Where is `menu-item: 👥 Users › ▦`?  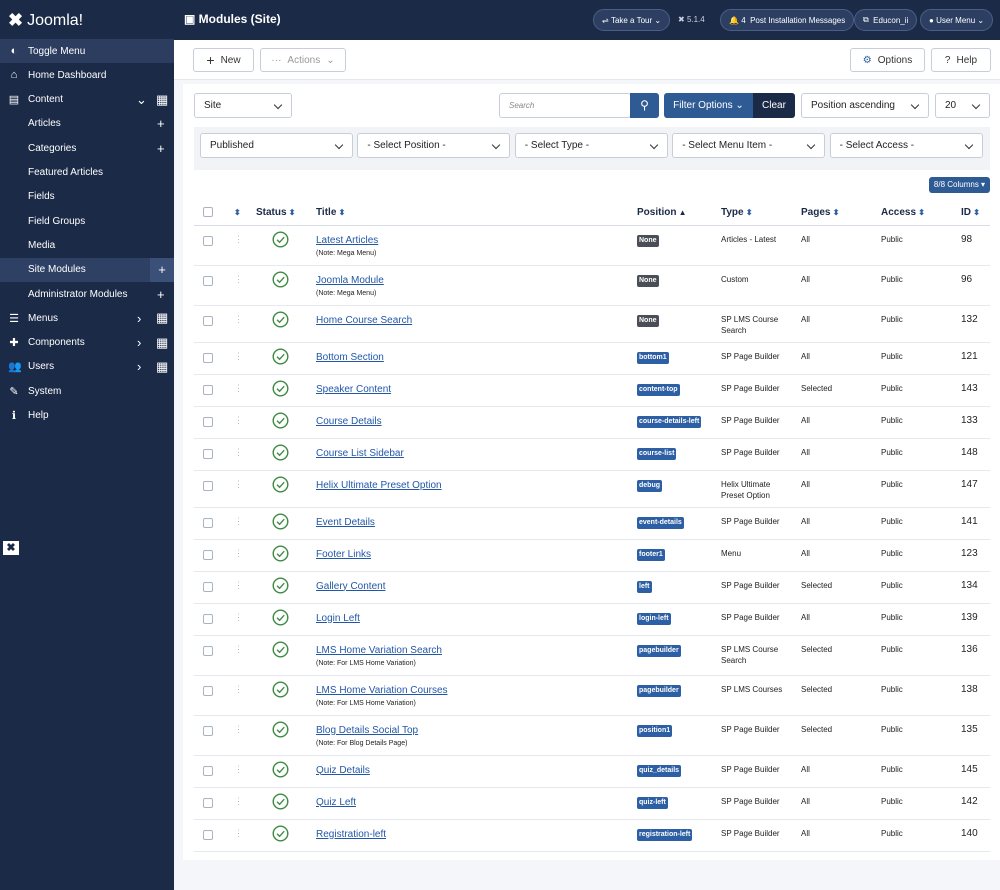 menu-item: 👥 Users › ▦ is located at coordinates (88, 366).